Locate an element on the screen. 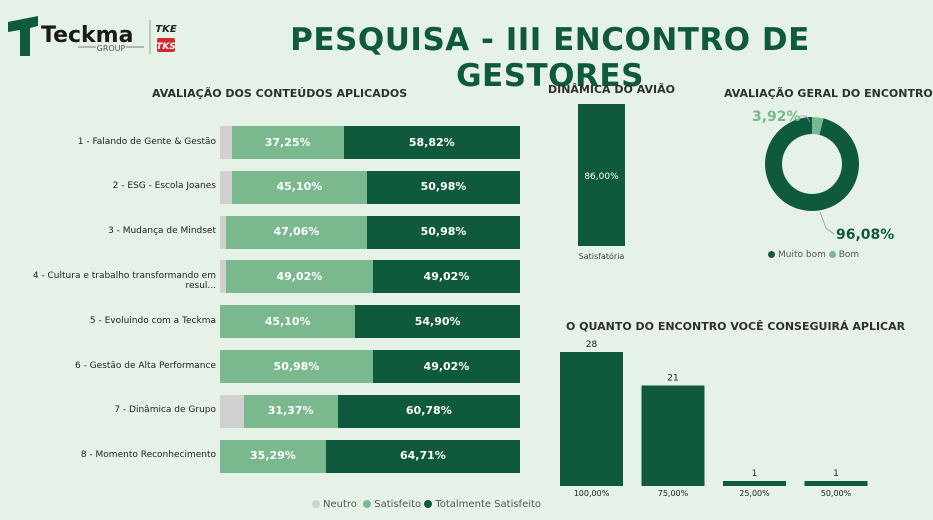 Image resolution: width=933 pixels, height=520 pixels. category-label: 1 - Falando de Gente & Gestão is located at coordinates (146, 141).